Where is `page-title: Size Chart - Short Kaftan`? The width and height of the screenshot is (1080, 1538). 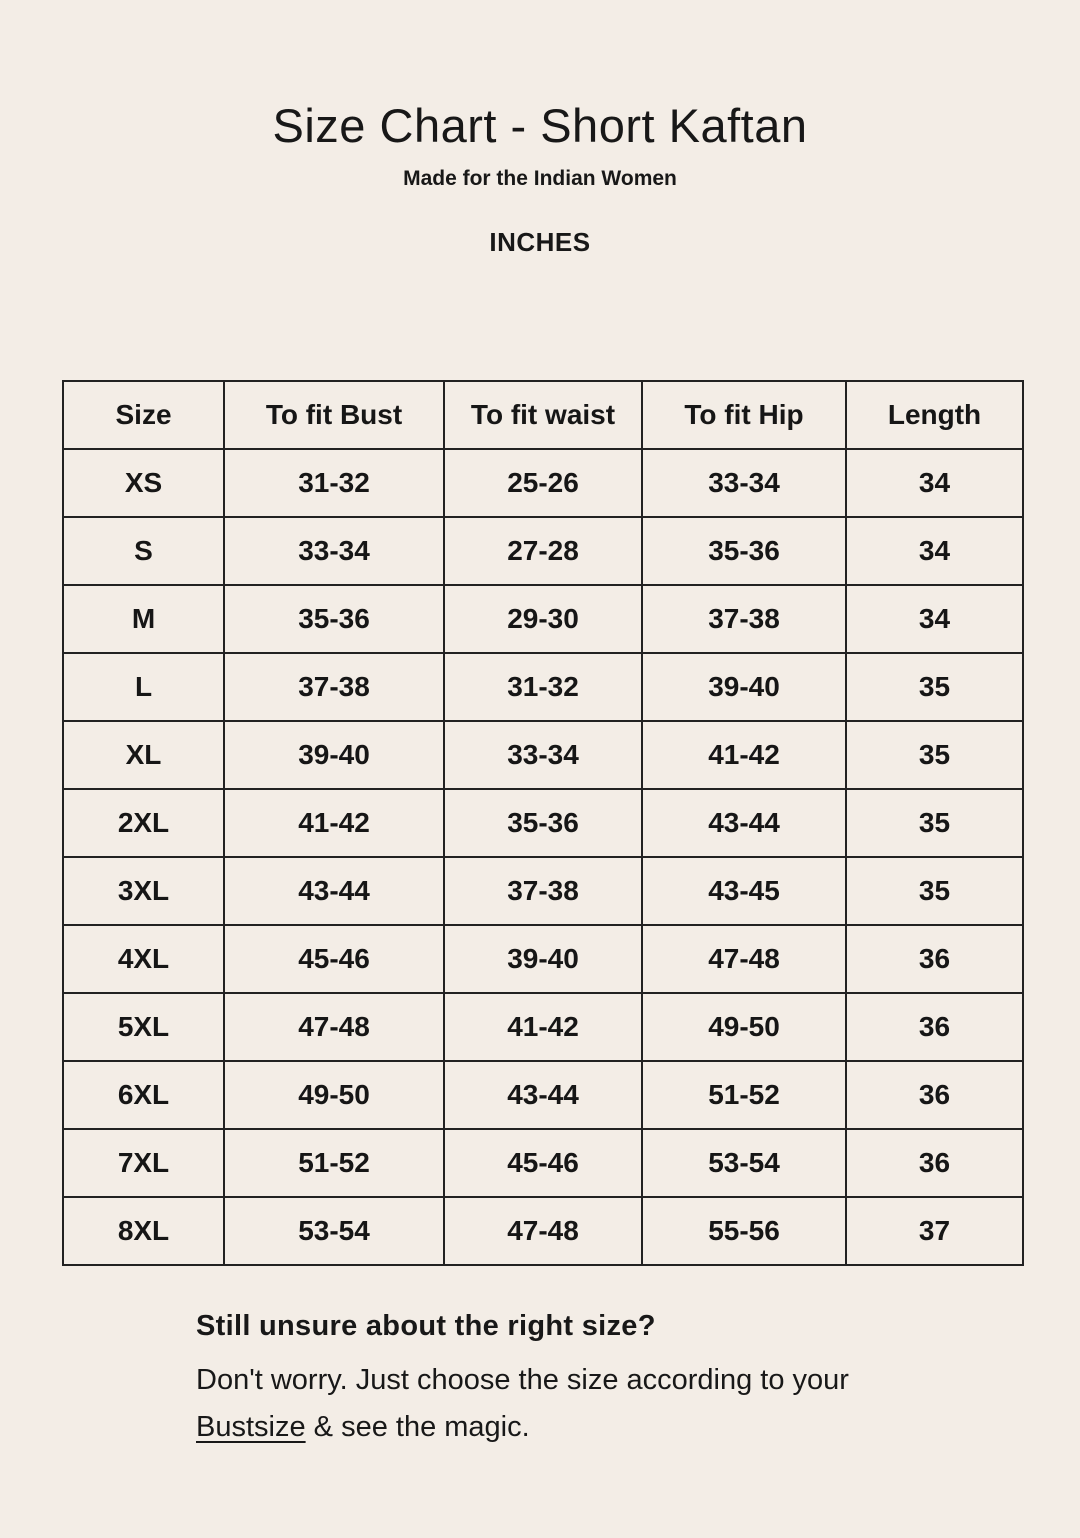
page-title: Size Chart - Short Kaftan is located at coordinates (540, 125).